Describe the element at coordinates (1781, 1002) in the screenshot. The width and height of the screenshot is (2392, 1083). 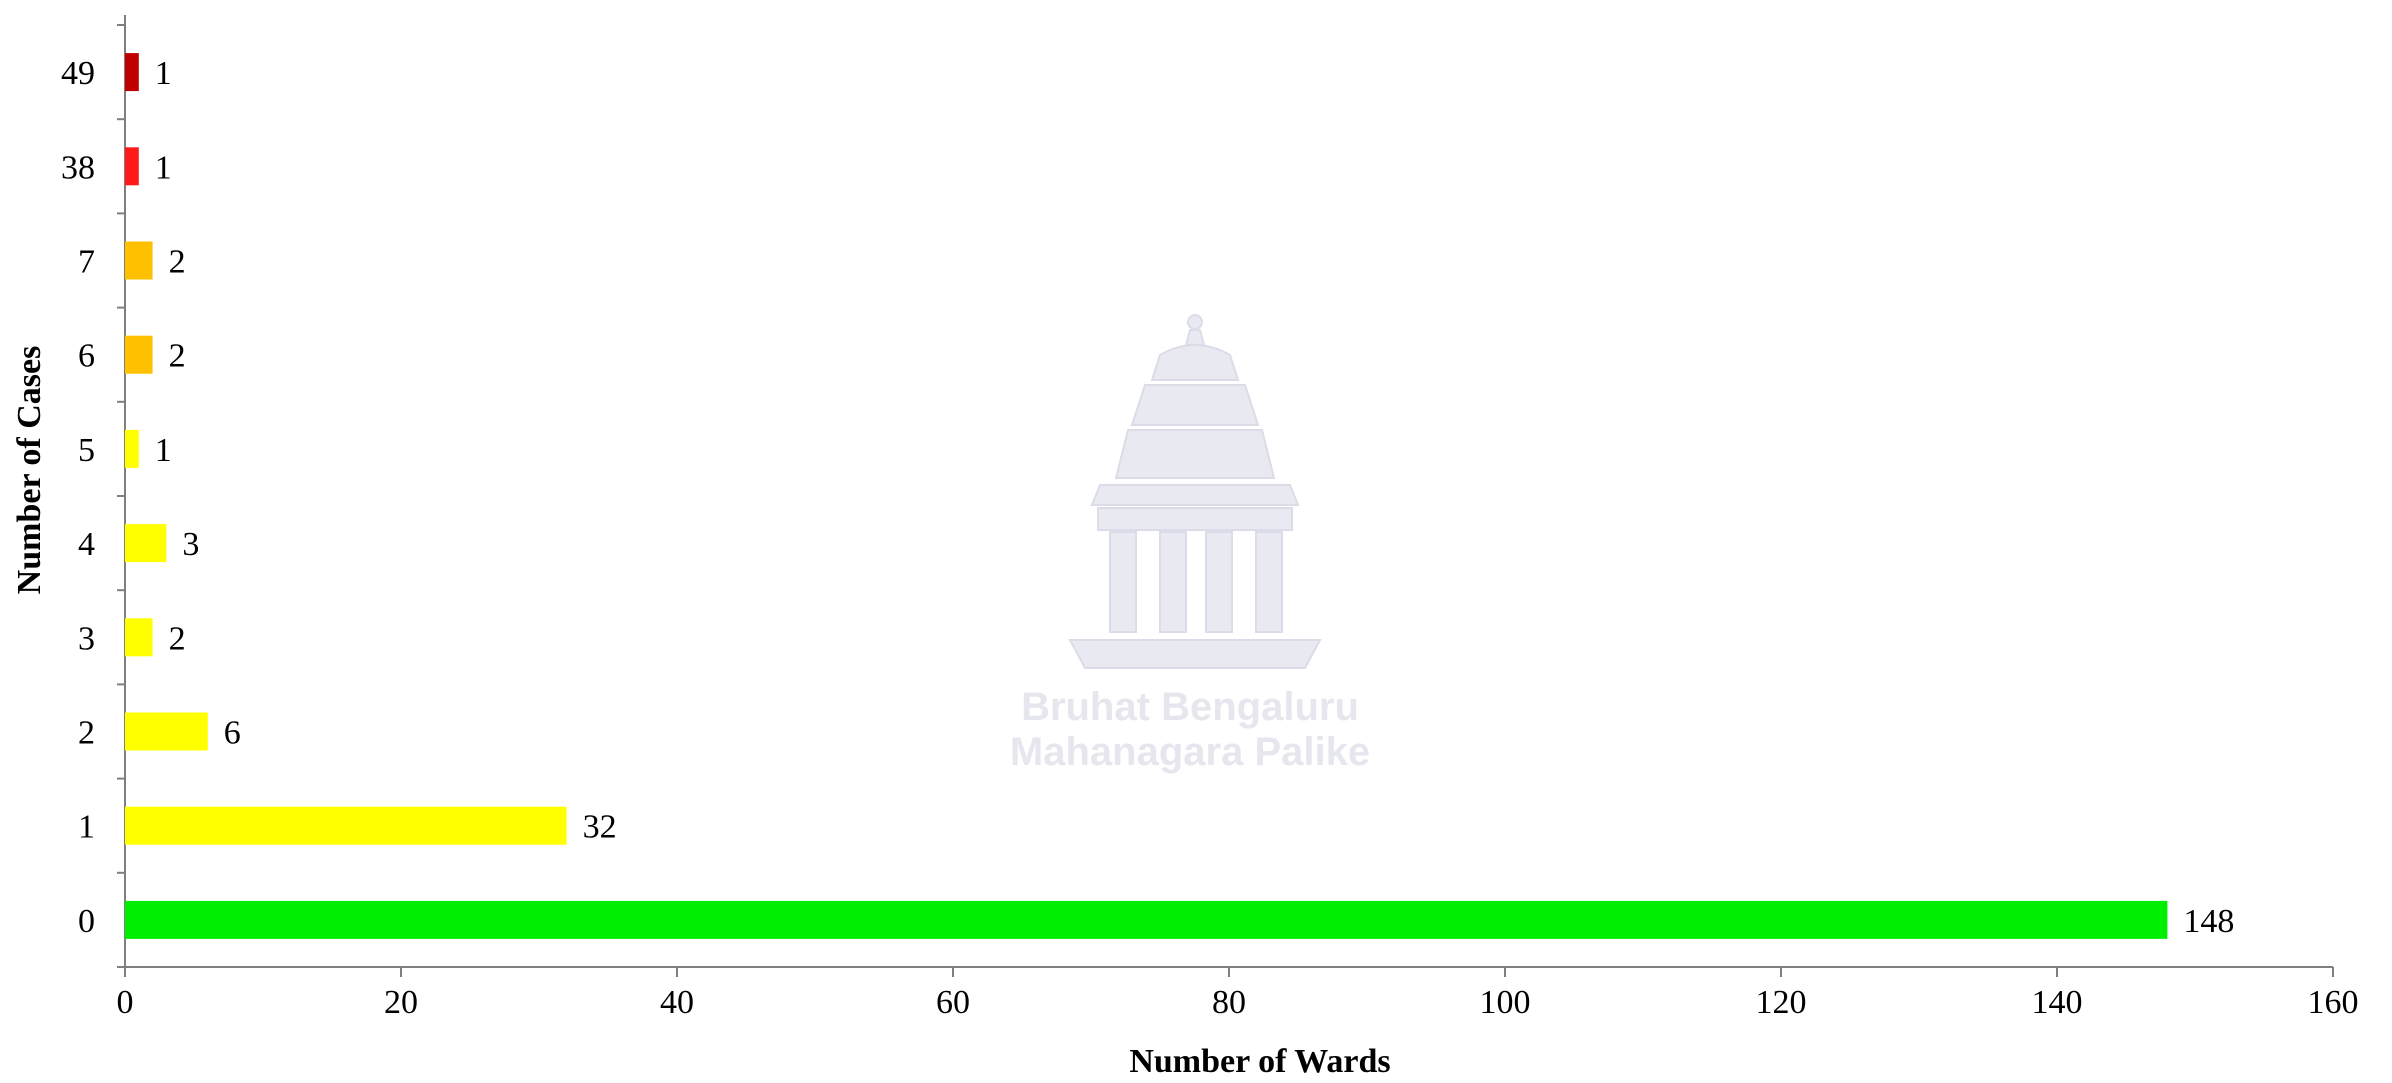
I see `x-tick-label: 120` at that location.